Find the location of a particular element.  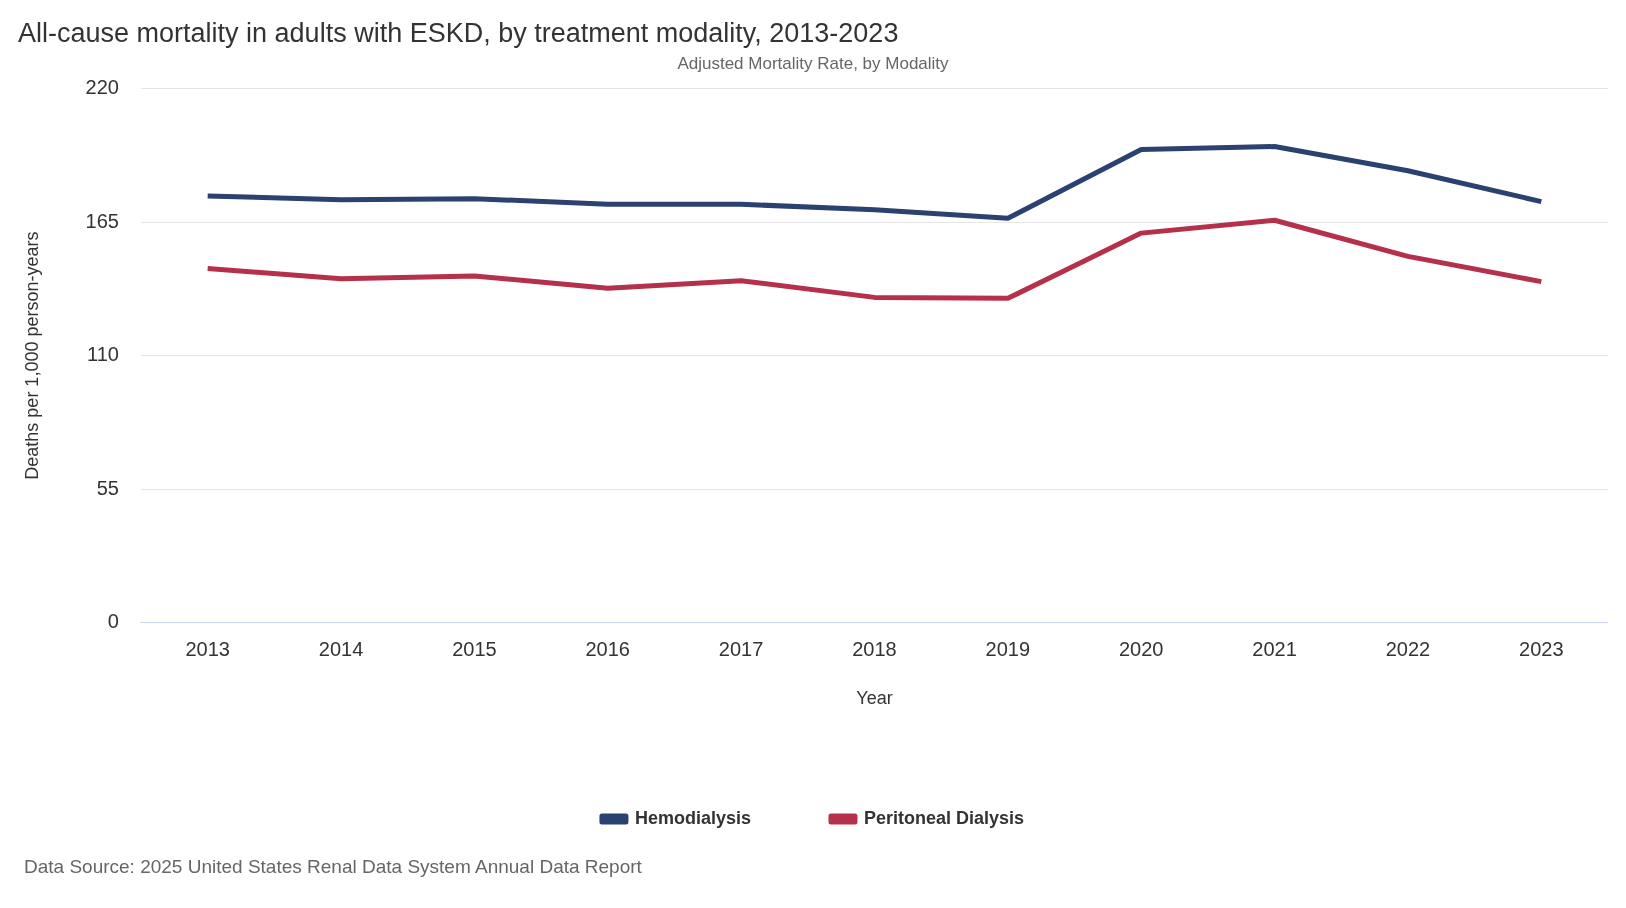

legend-label: Peritoneal Dialysis is located at coordinates (944, 817).